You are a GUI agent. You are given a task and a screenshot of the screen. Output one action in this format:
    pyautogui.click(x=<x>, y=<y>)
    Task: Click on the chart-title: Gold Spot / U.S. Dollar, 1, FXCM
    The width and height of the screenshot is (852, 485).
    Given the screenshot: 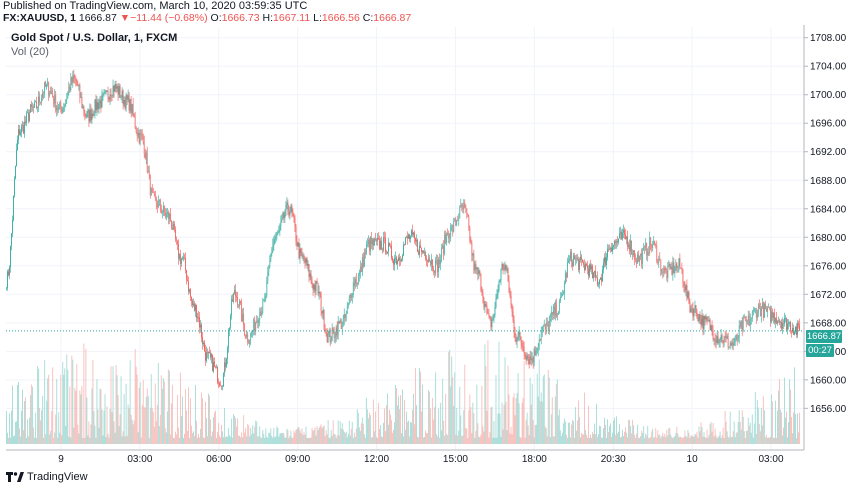 What is the action you would take?
    pyautogui.click(x=94, y=38)
    